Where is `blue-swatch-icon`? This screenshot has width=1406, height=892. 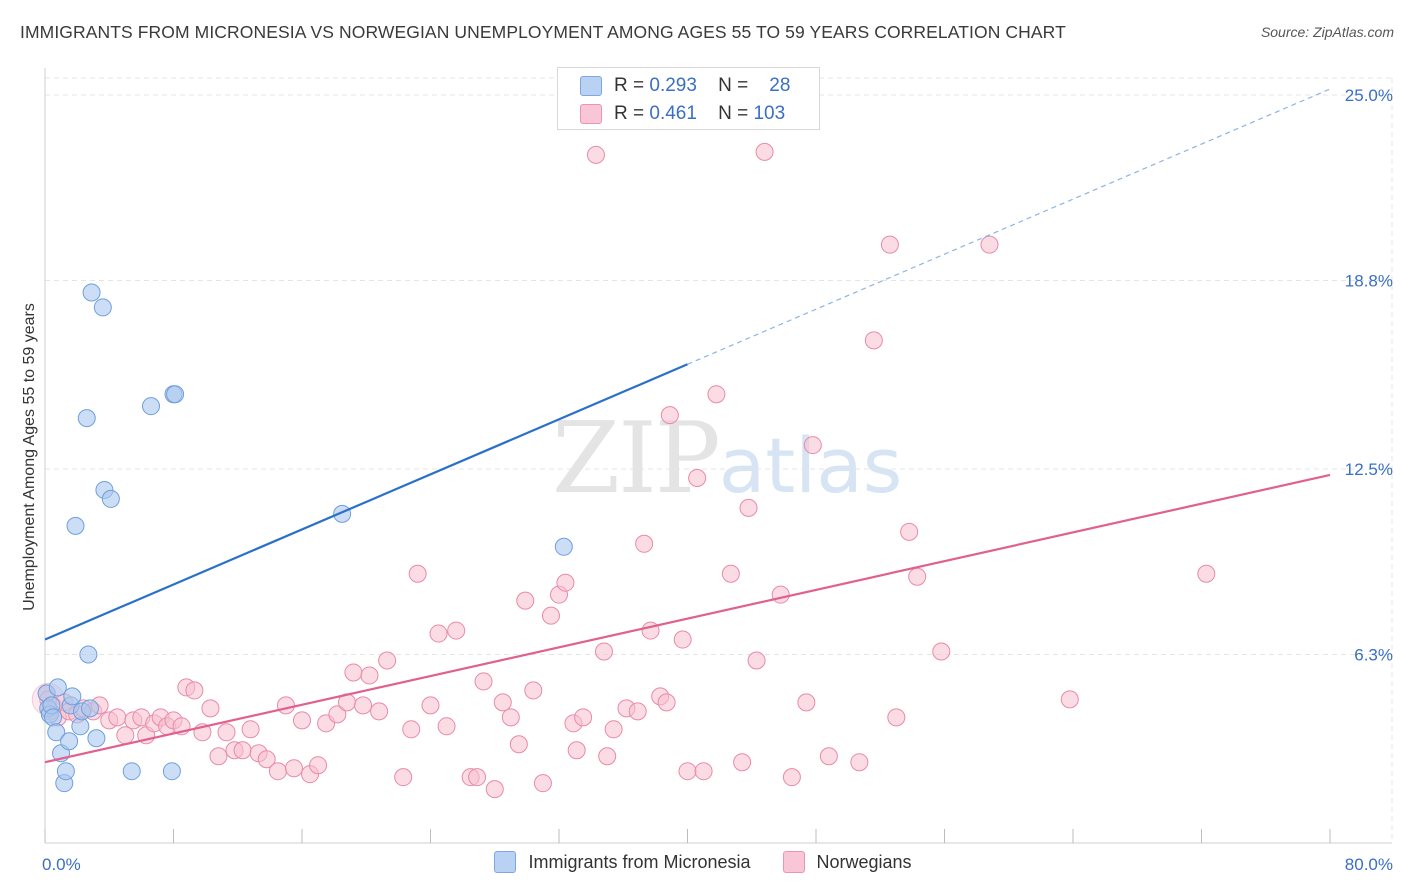 blue-swatch-icon is located at coordinates (505, 862).